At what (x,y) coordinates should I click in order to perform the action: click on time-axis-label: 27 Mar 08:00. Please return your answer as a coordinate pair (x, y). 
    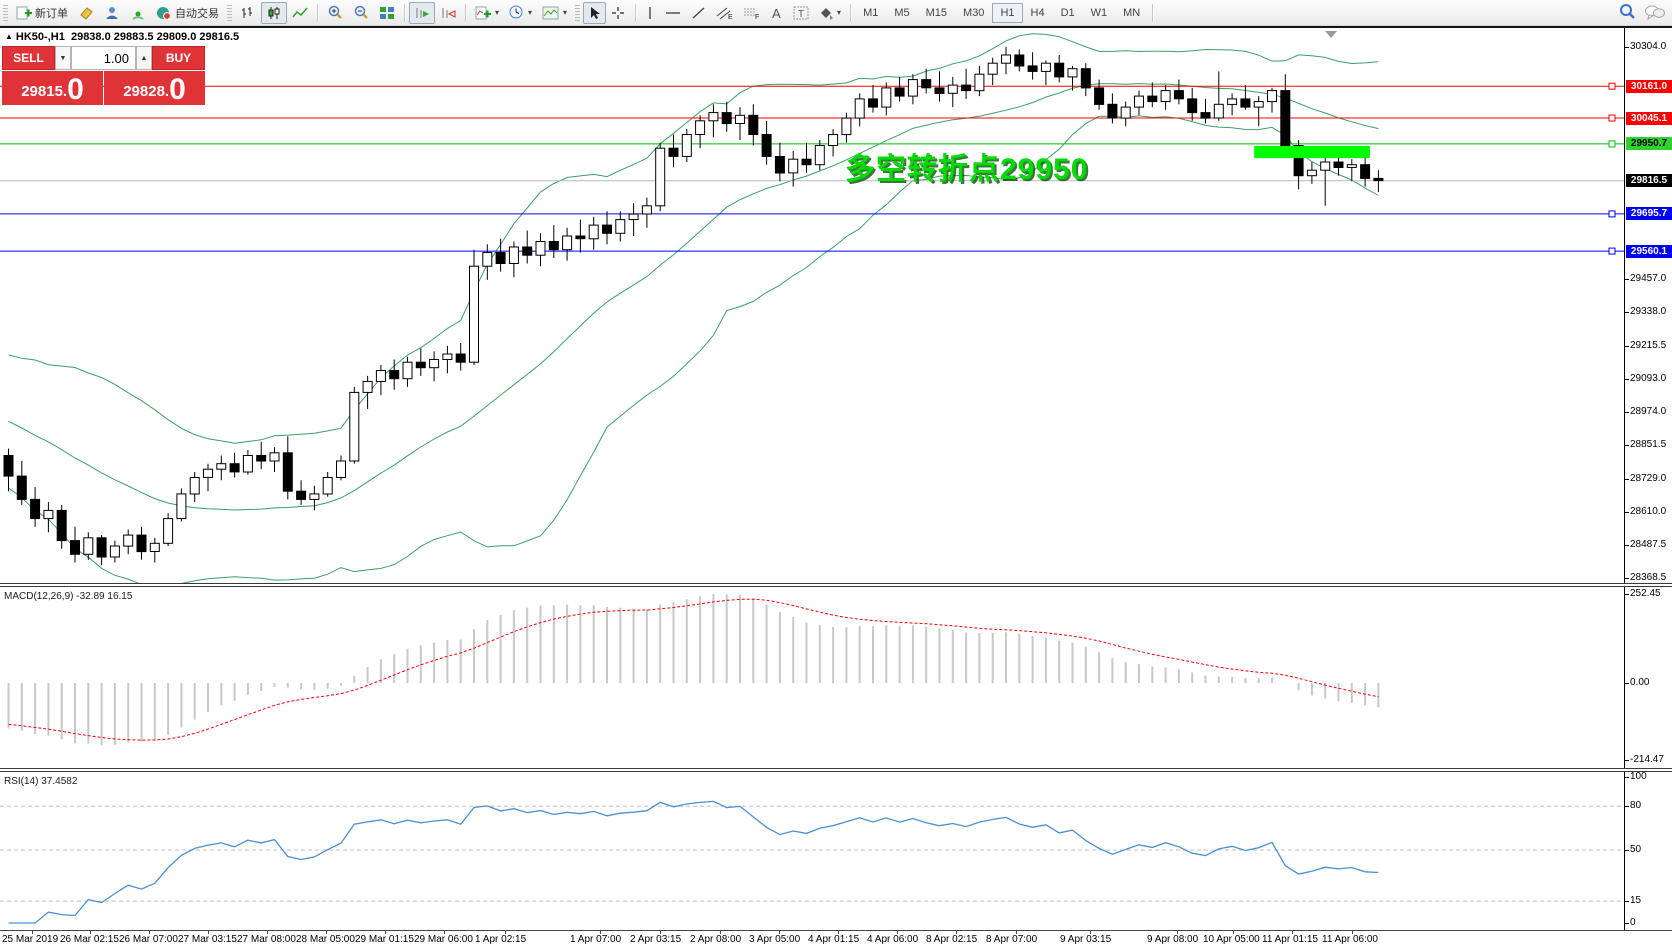
    Looking at the image, I should click on (266, 939).